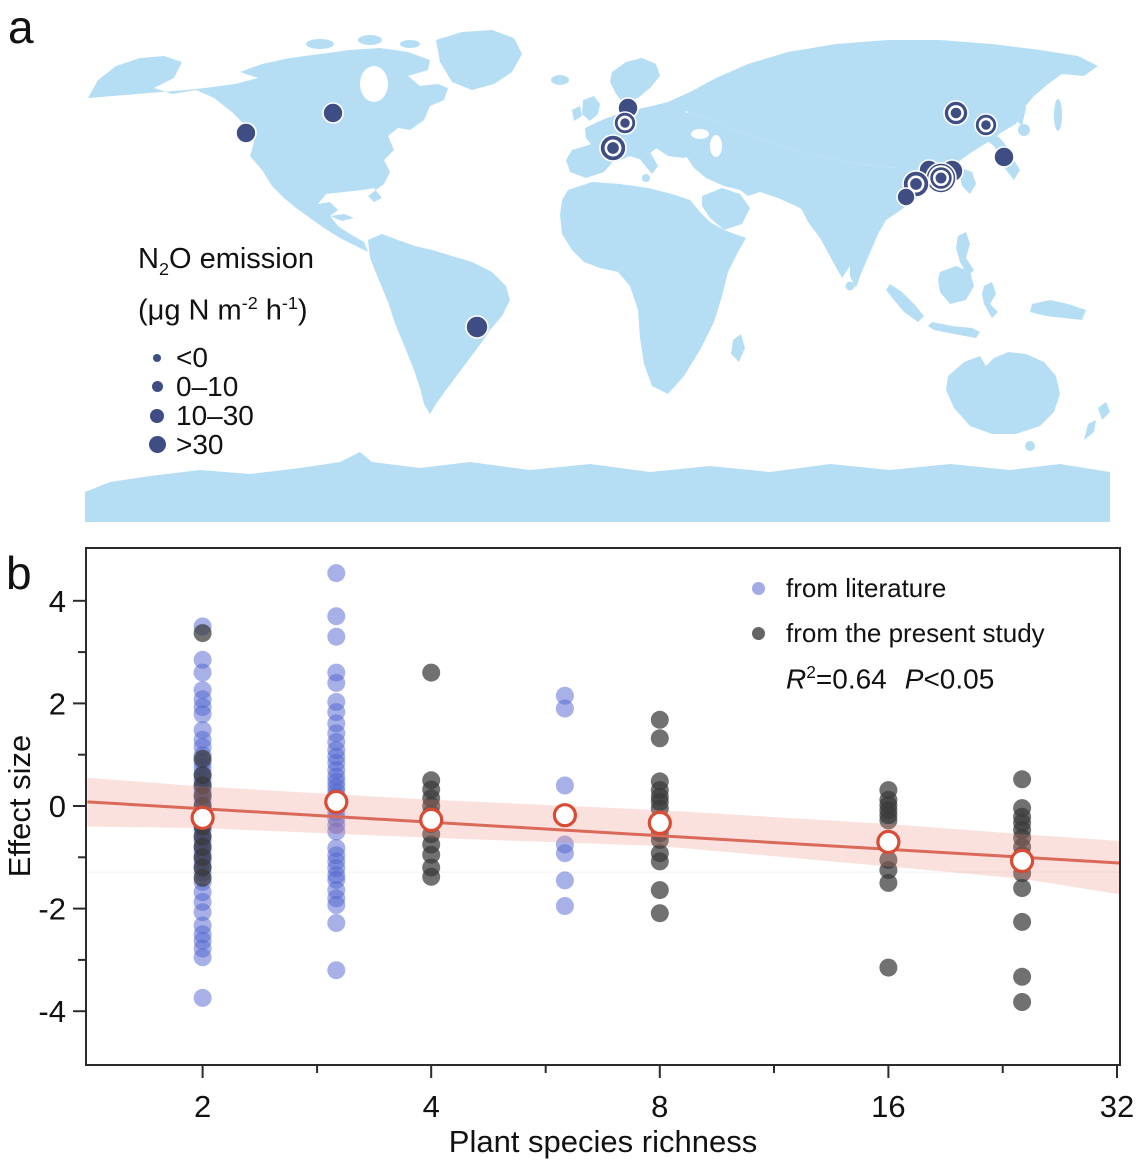 The height and width of the screenshot is (1164, 1136). Describe the element at coordinates (758, 633) in the screenshot. I see `present-study-dot-icon` at that location.